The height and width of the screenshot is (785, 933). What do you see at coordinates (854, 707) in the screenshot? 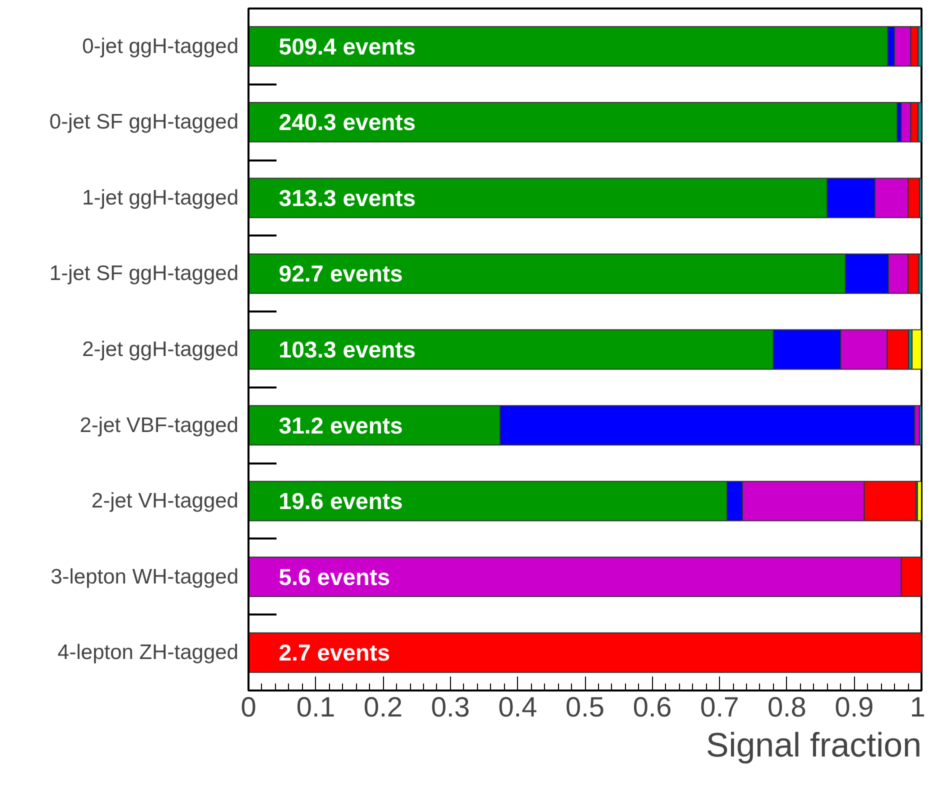
I see `x-tick-label: 0.9` at bounding box center [854, 707].